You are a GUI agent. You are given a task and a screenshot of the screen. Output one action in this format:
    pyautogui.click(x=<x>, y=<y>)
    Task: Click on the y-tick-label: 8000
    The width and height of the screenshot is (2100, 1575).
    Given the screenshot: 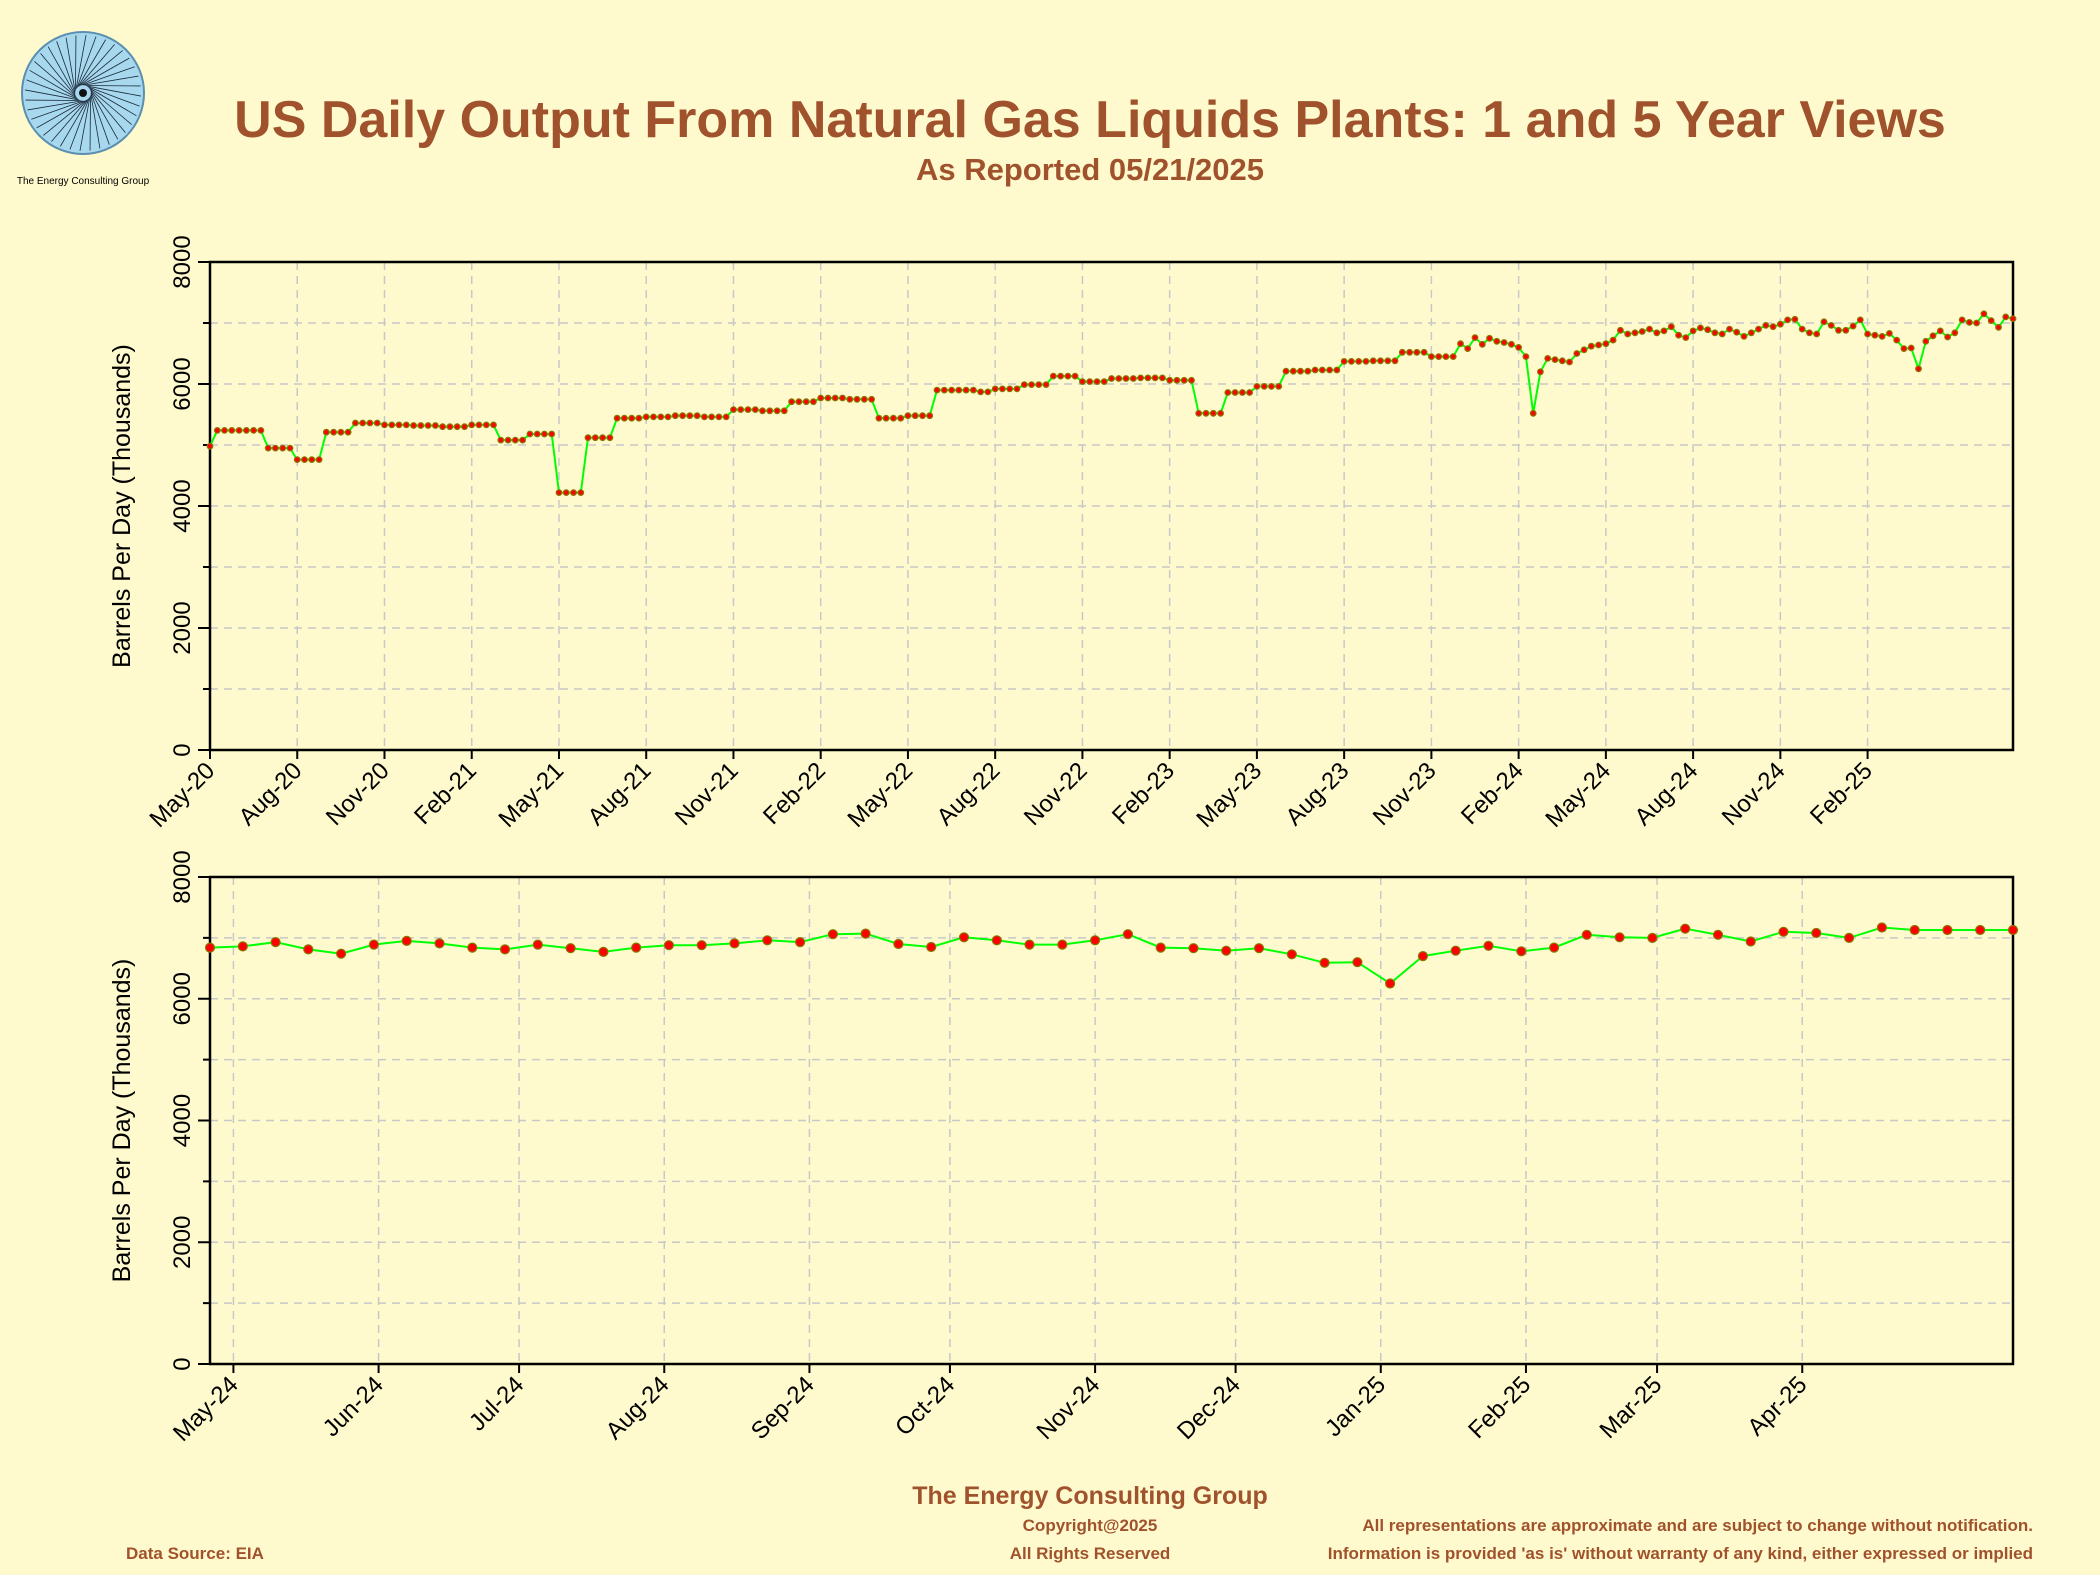 What is the action you would take?
    pyautogui.click(x=182, y=261)
    